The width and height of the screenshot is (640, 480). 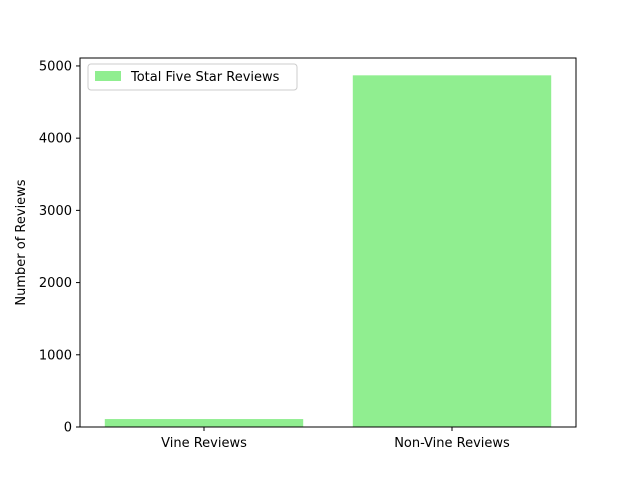 I want to click on y-tick-label: 4000, so click(x=55, y=139).